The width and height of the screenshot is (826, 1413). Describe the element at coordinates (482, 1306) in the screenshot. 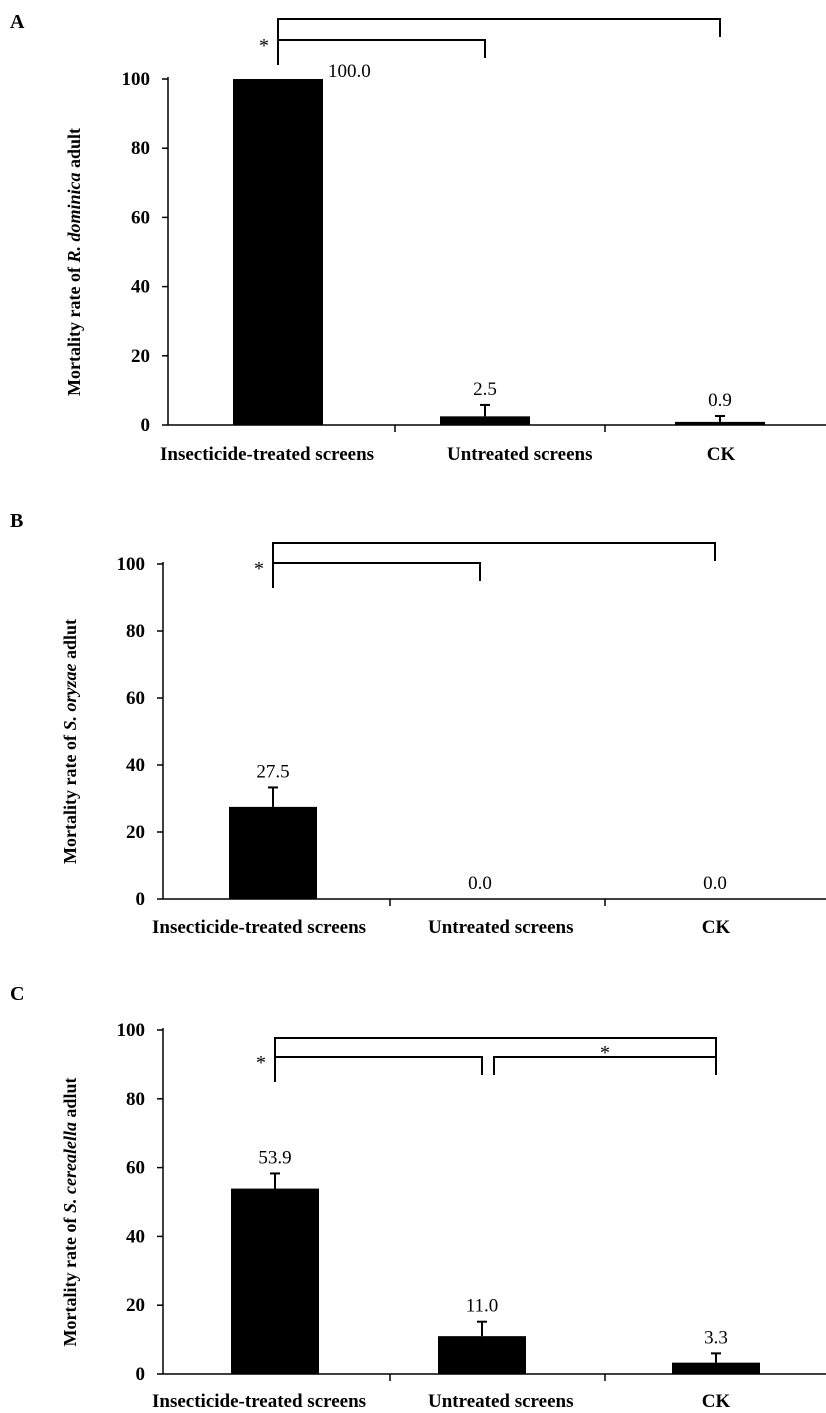

I see `data-label: 11.0` at that location.